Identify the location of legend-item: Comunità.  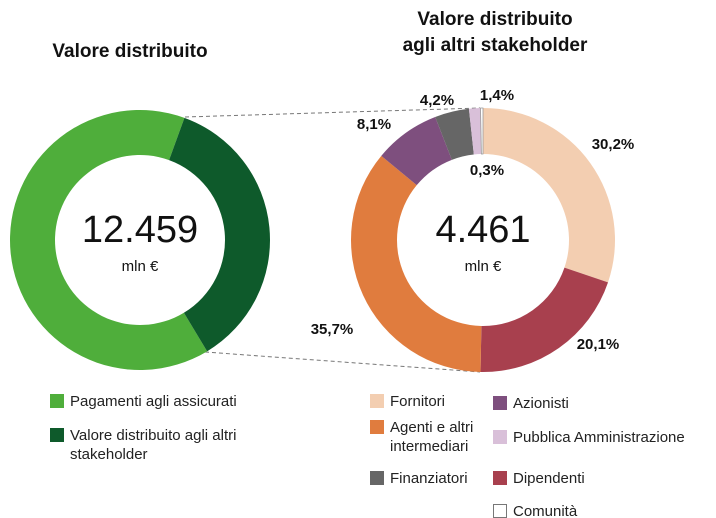
(553, 510).